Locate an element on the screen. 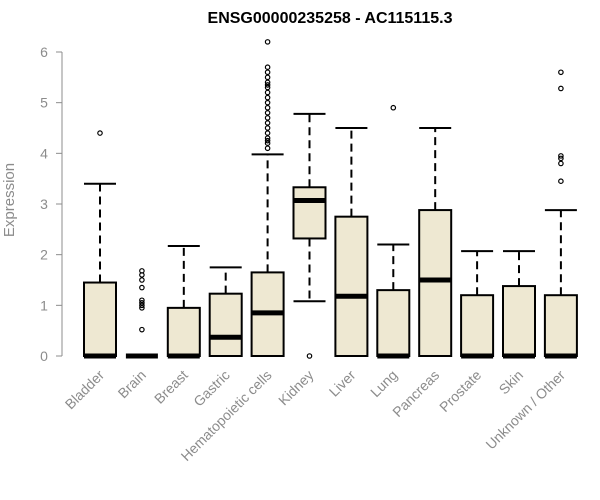 This screenshot has width=600, height=500. x-category-label: Kidney is located at coordinates (296, 388).